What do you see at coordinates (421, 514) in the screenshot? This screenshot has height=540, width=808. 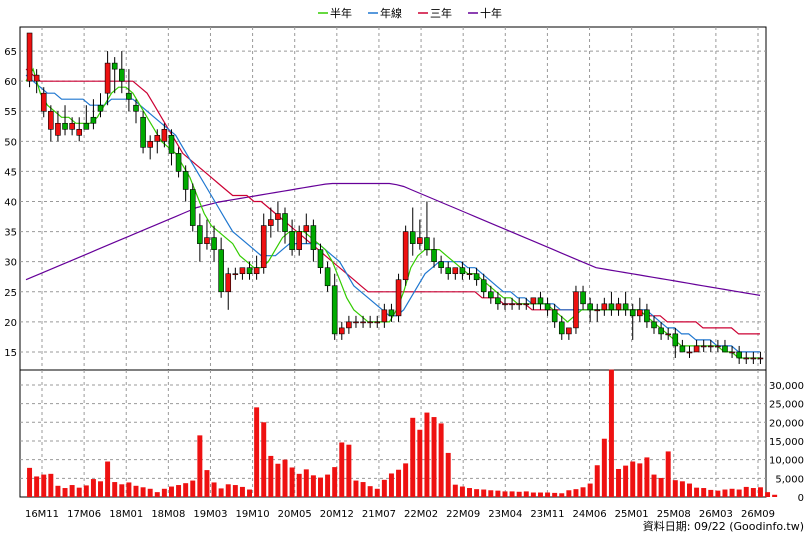 I see `x-tick-label: 22M02` at bounding box center [421, 514].